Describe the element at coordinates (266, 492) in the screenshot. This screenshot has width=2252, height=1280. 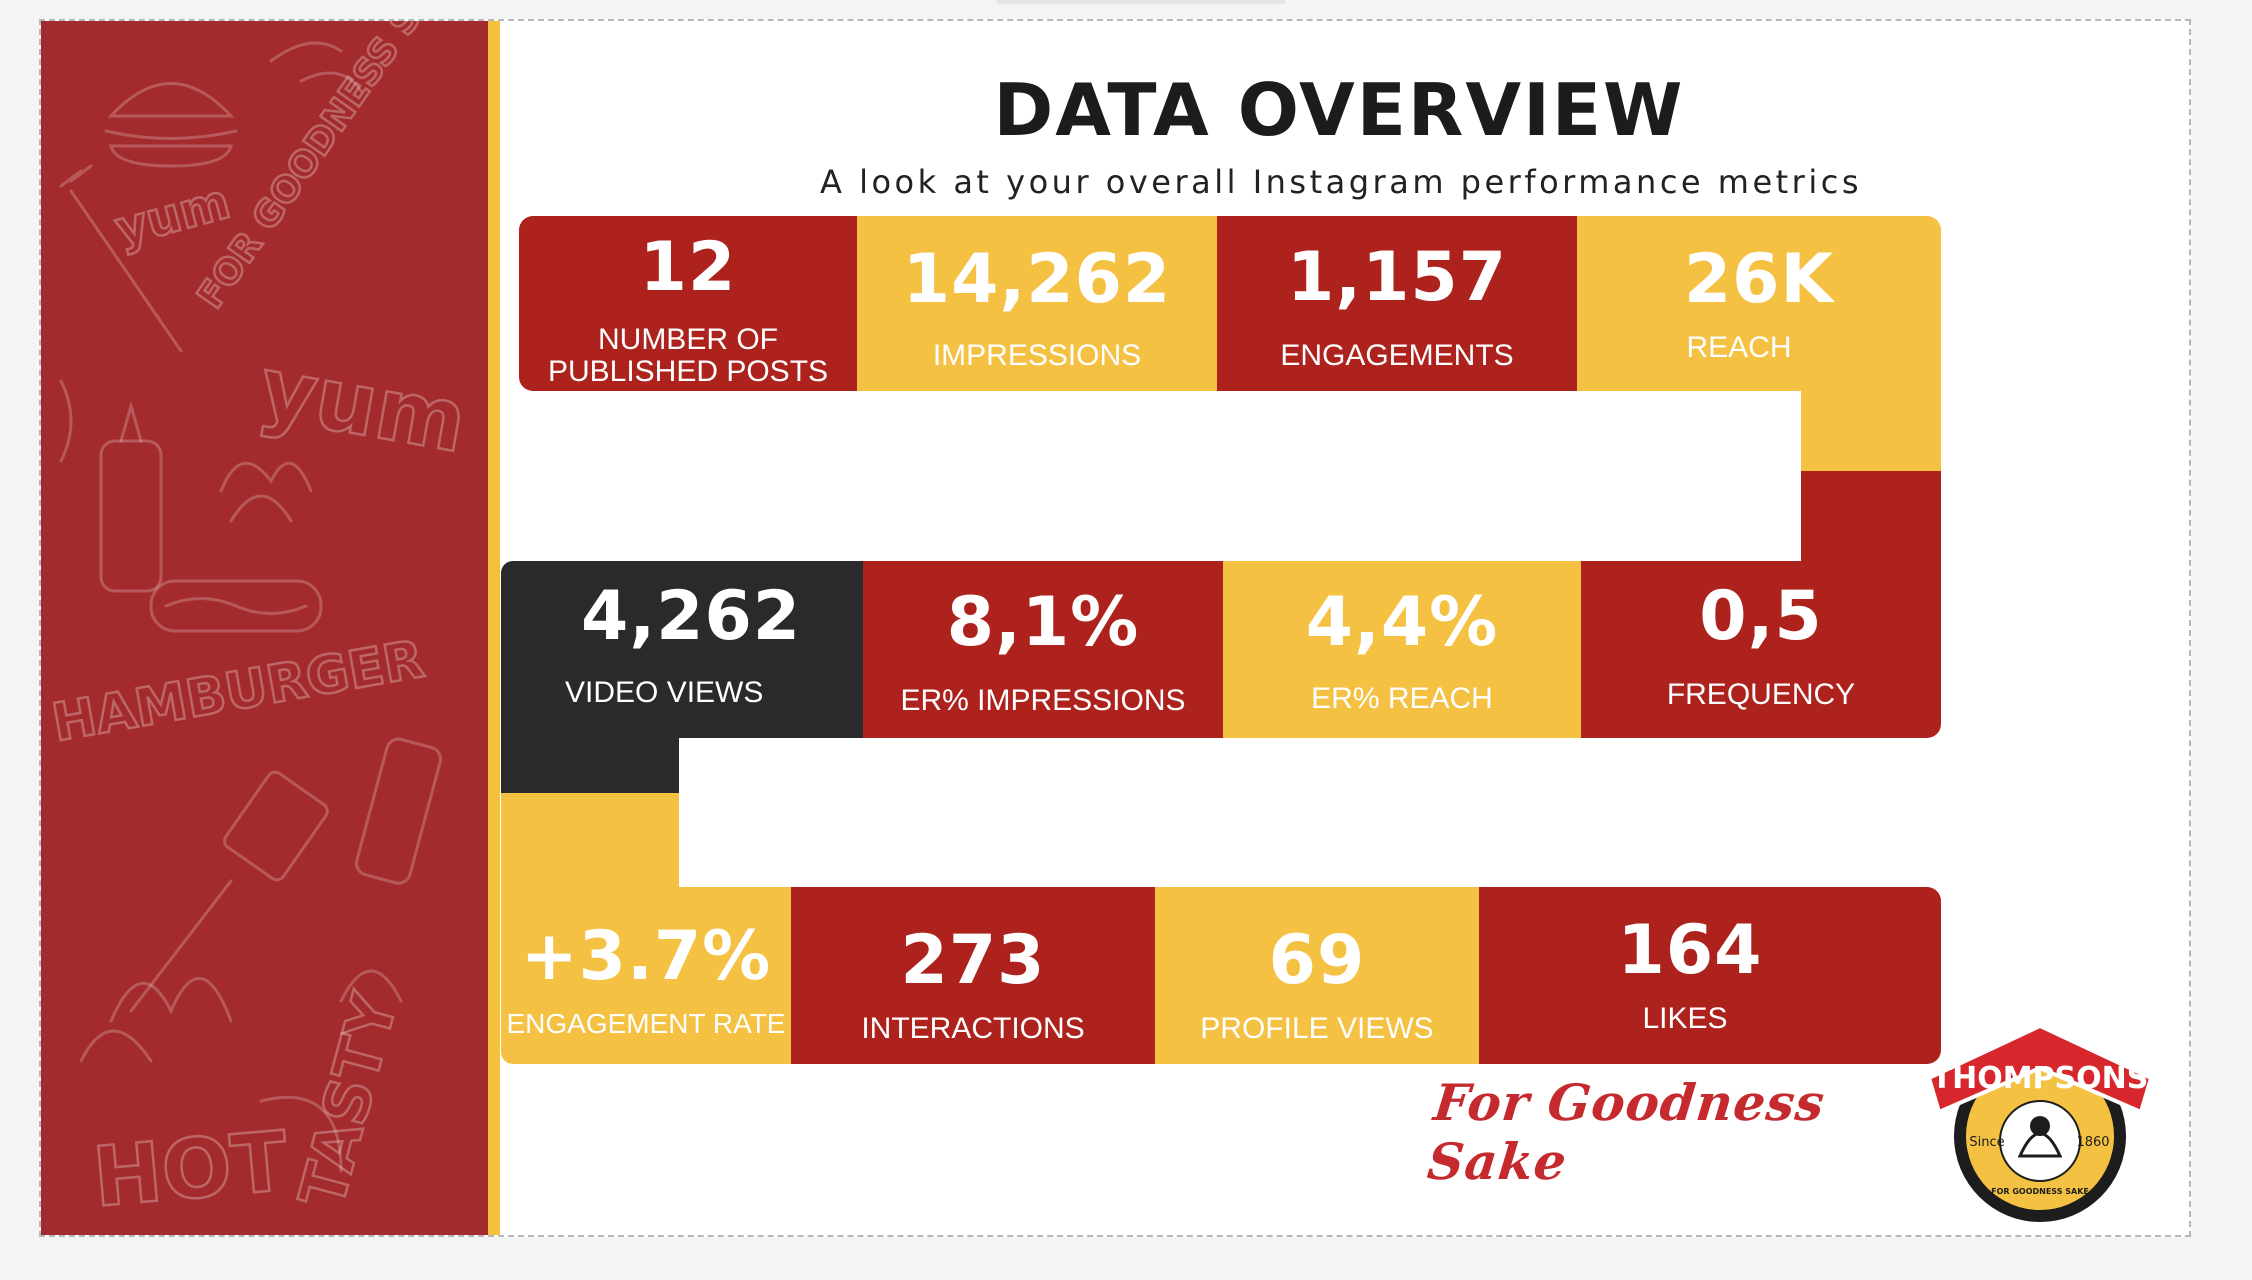
I see `flame-doodle-icon` at that location.